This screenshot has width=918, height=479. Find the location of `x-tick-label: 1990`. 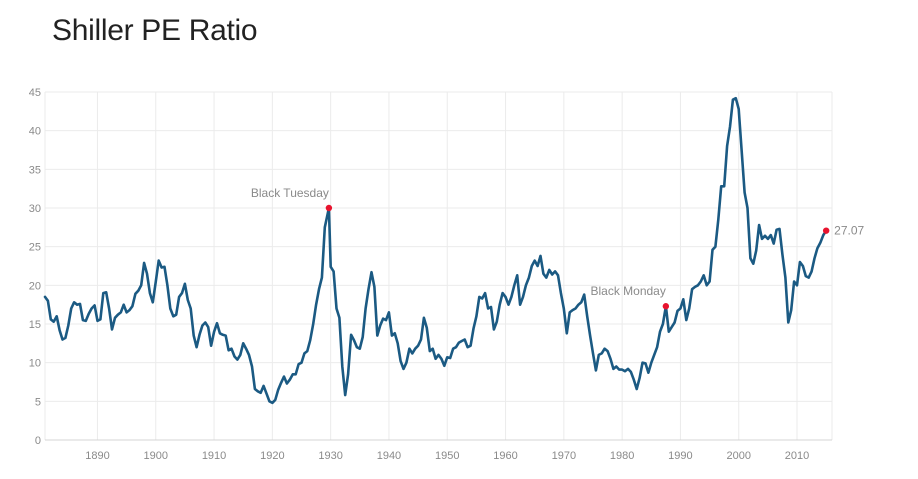

x-tick-label: 1990 is located at coordinates (680, 456).